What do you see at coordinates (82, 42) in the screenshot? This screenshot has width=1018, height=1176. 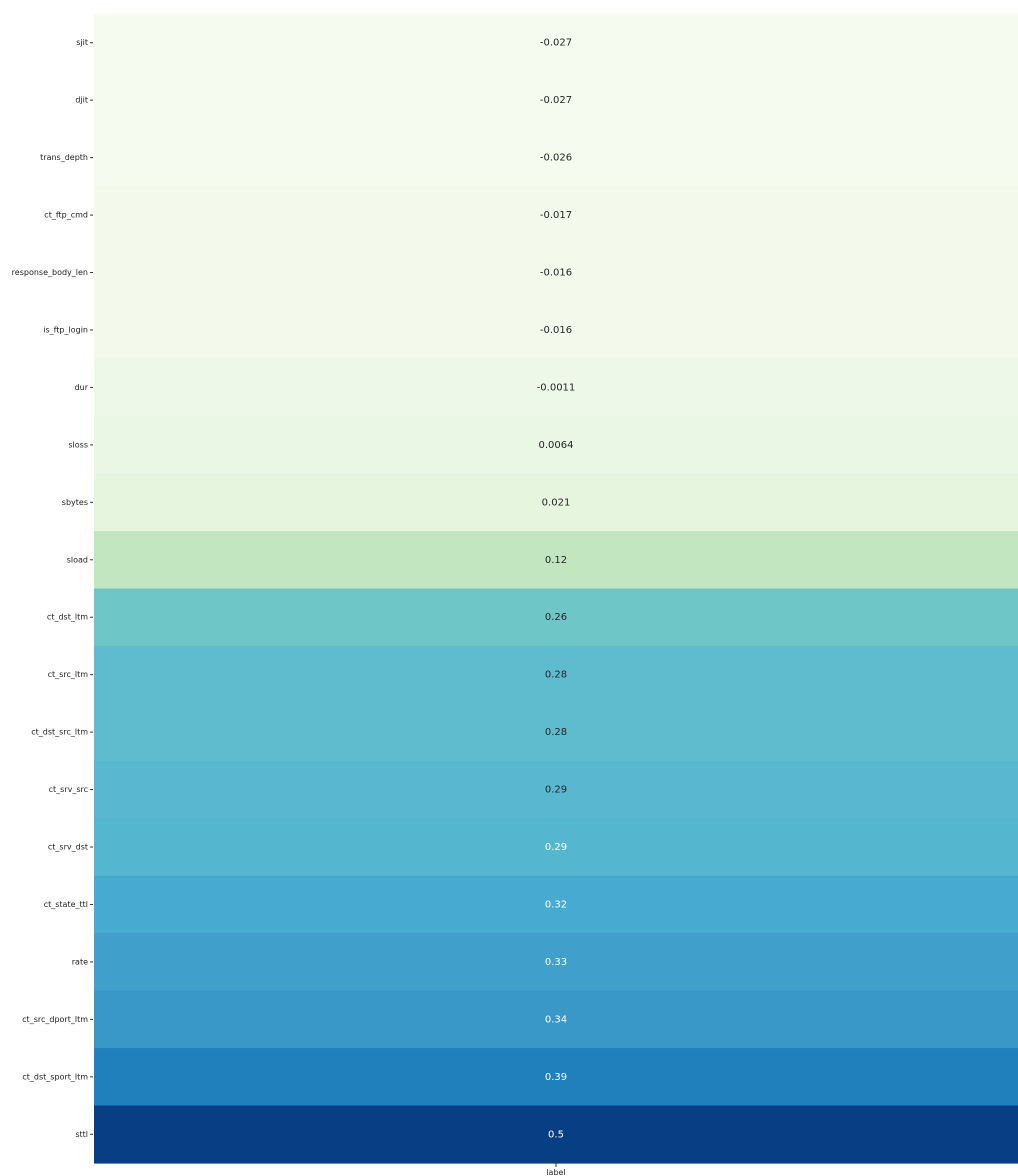 I see `y-tick-label-sjit: sjit` at bounding box center [82, 42].